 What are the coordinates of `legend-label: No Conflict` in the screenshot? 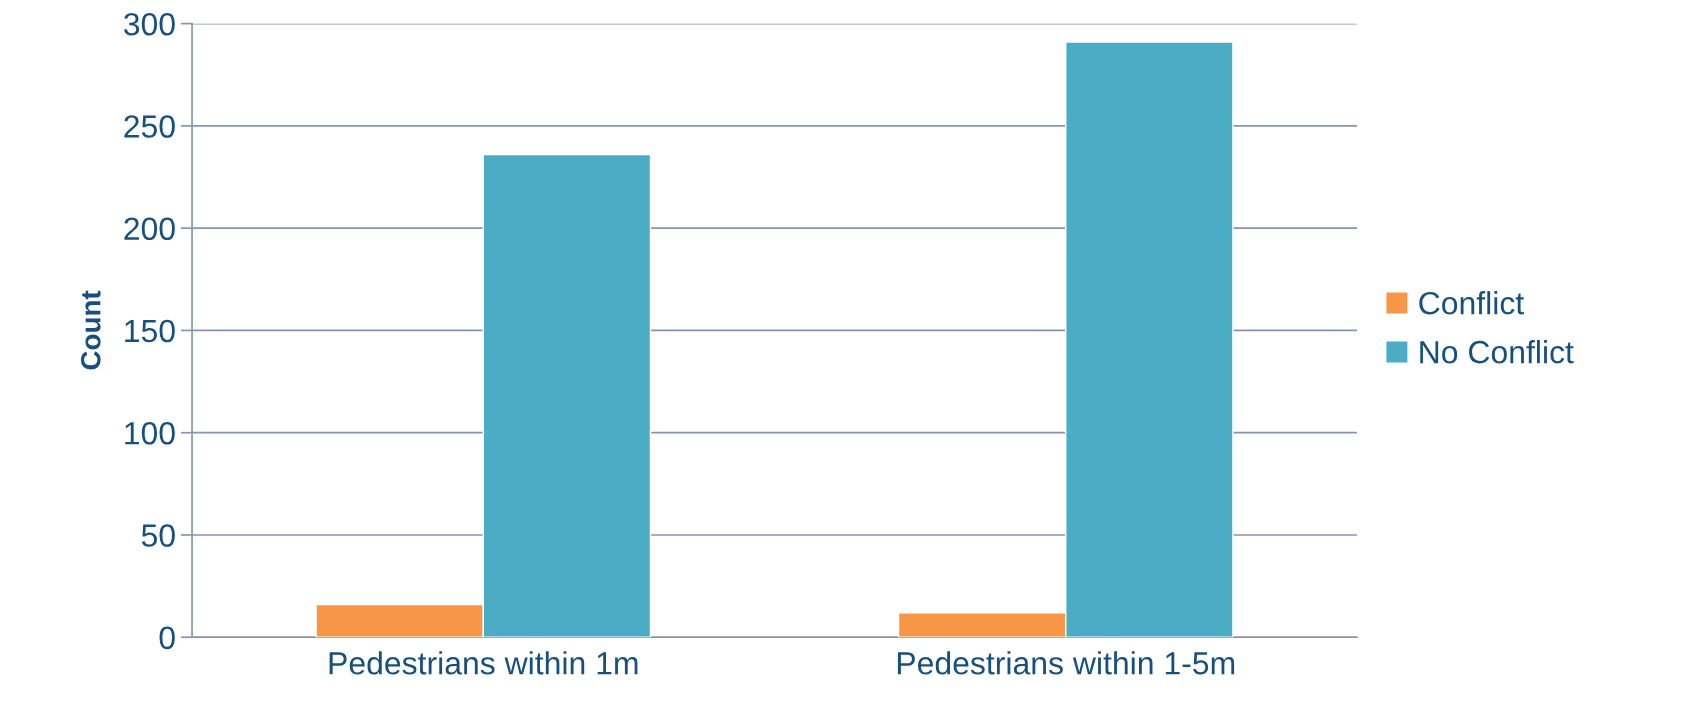 It's located at (1497, 352).